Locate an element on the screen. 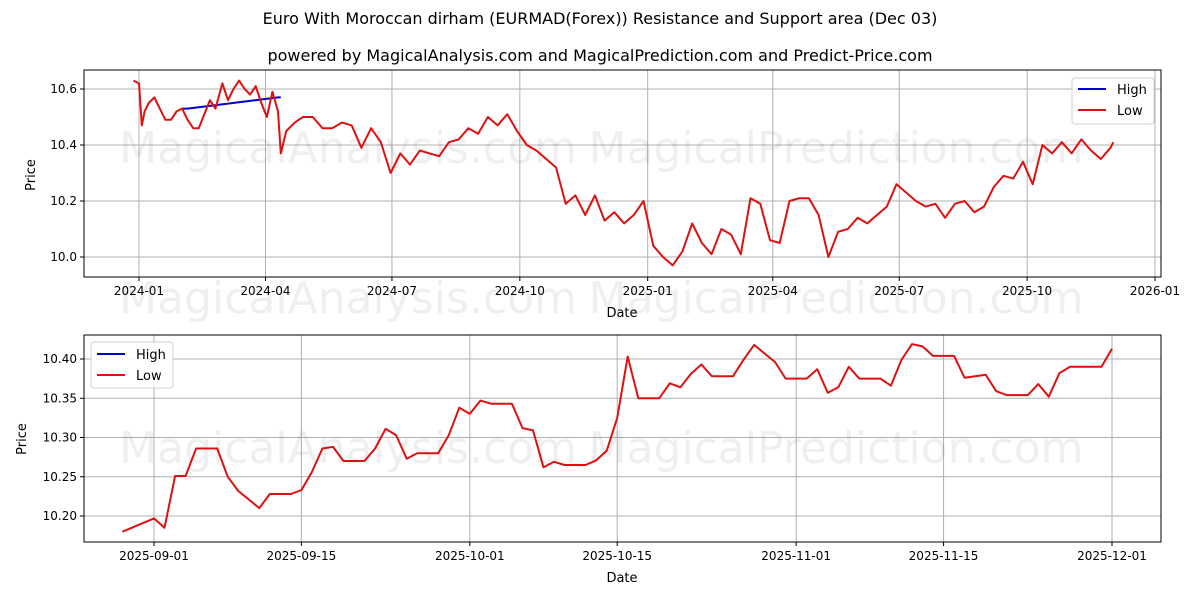 The height and width of the screenshot is (600, 1200). x-tick-label: 2025-01 is located at coordinates (648, 291).